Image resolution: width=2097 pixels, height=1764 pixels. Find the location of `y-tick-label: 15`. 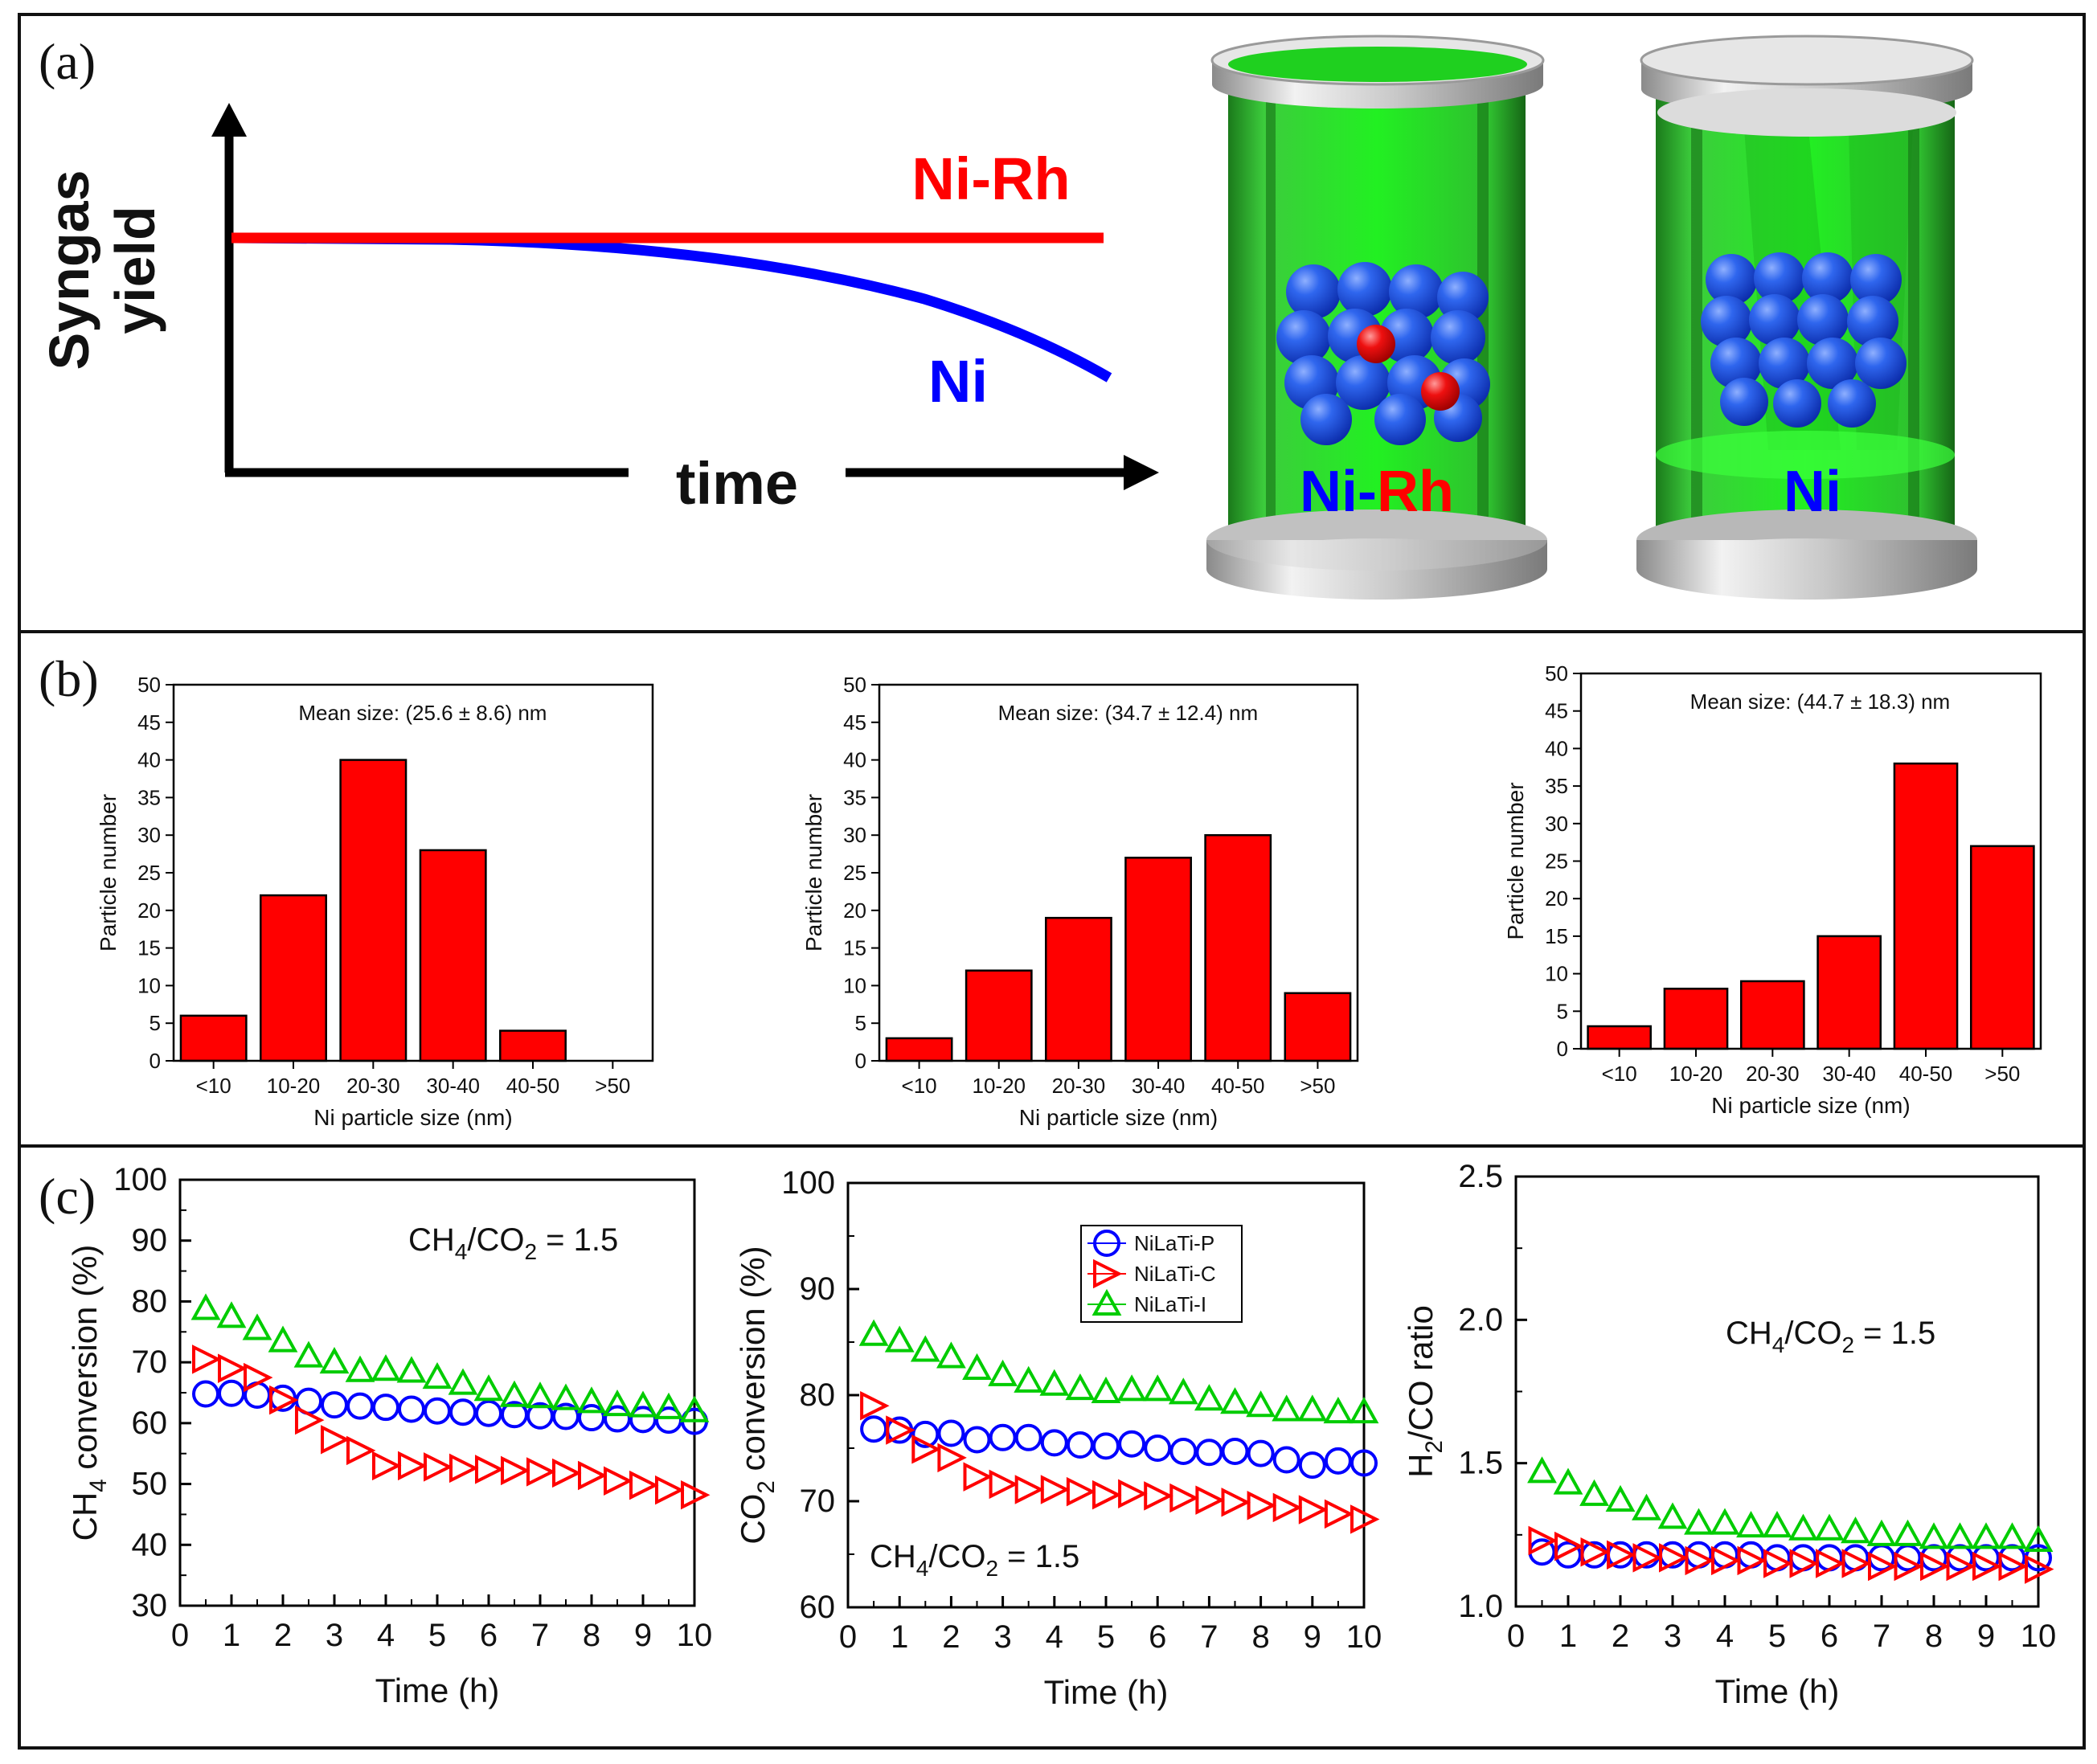

y-tick-label: 15 is located at coordinates (855, 948).